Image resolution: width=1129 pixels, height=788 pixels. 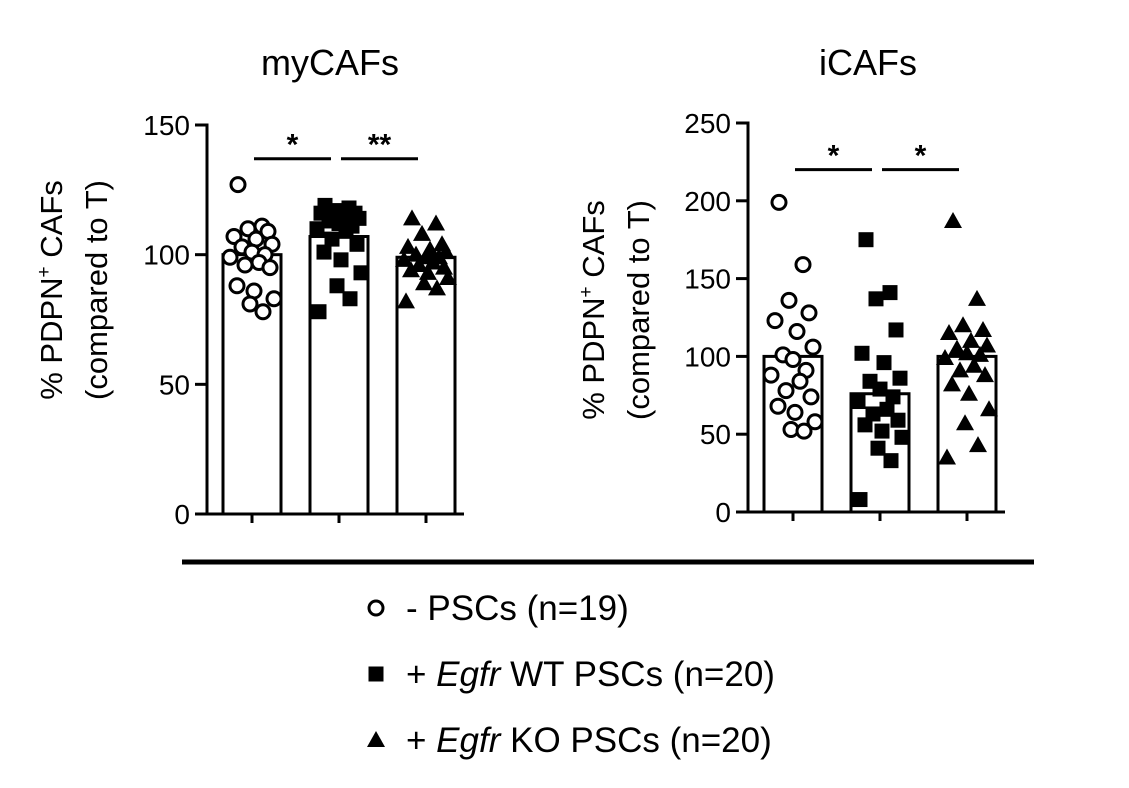 I want to click on y-tick-label: 250, so click(x=707, y=123).